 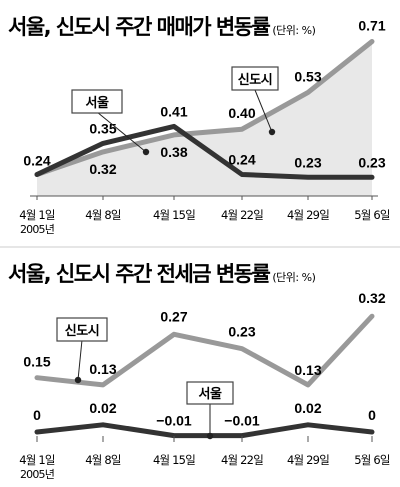 I want to click on data-label-sindosi: 0.23, so click(x=241, y=332).